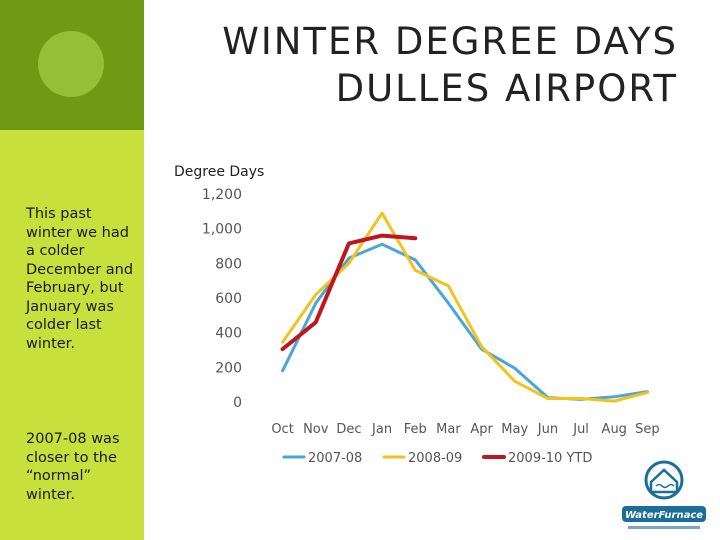 The height and width of the screenshot is (540, 720). I want to click on legend: 2007-08 2008-09 2009-10 YTD, so click(437, 458).